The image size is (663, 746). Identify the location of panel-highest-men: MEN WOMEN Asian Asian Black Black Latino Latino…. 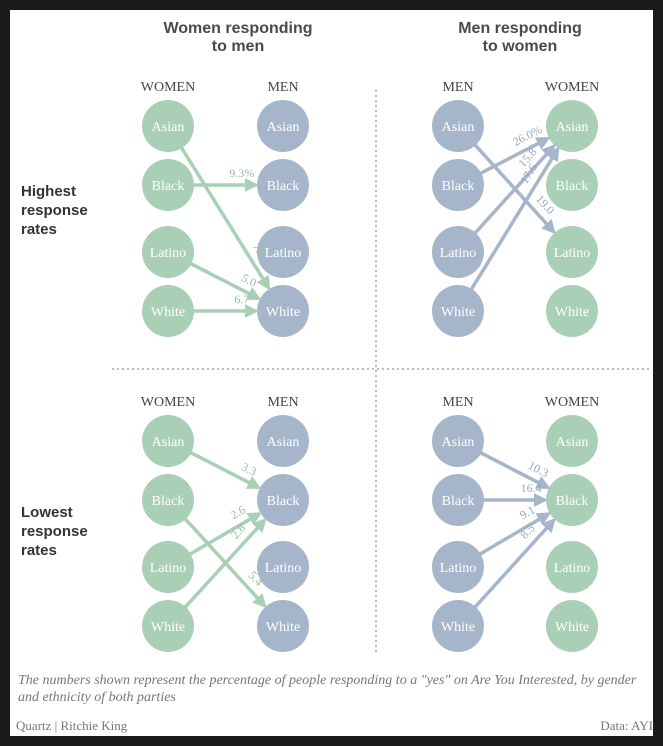
(515, 208).